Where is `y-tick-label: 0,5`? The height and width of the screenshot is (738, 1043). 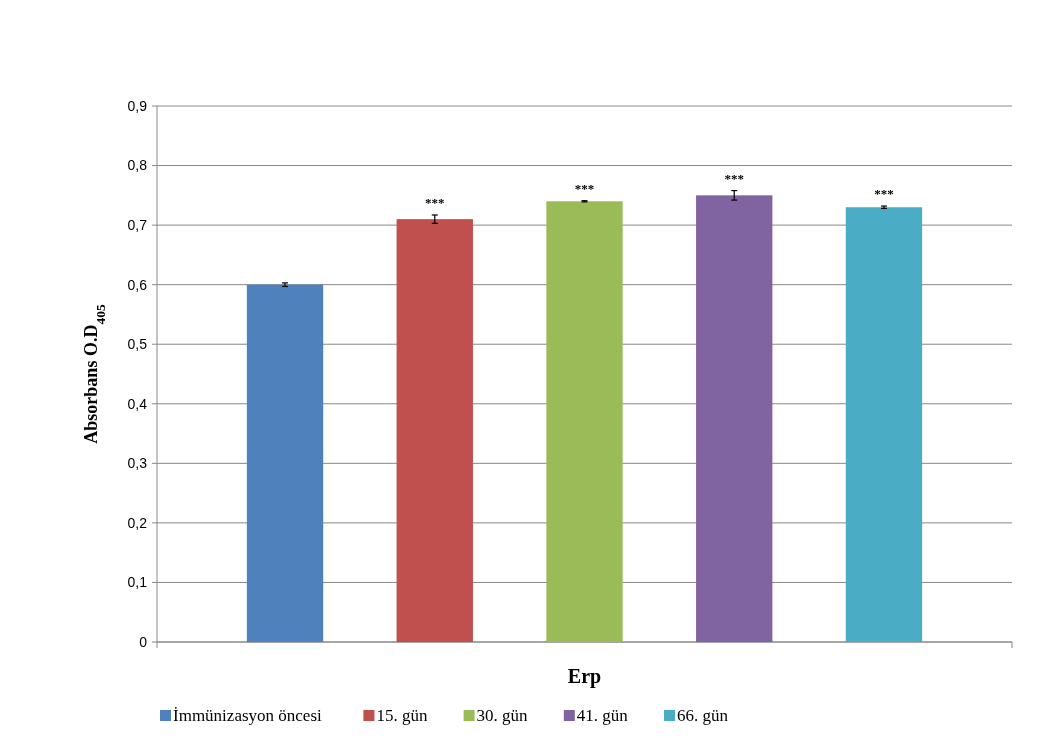 y-tick-label: 0,5 is located at coordinates (137, 344).